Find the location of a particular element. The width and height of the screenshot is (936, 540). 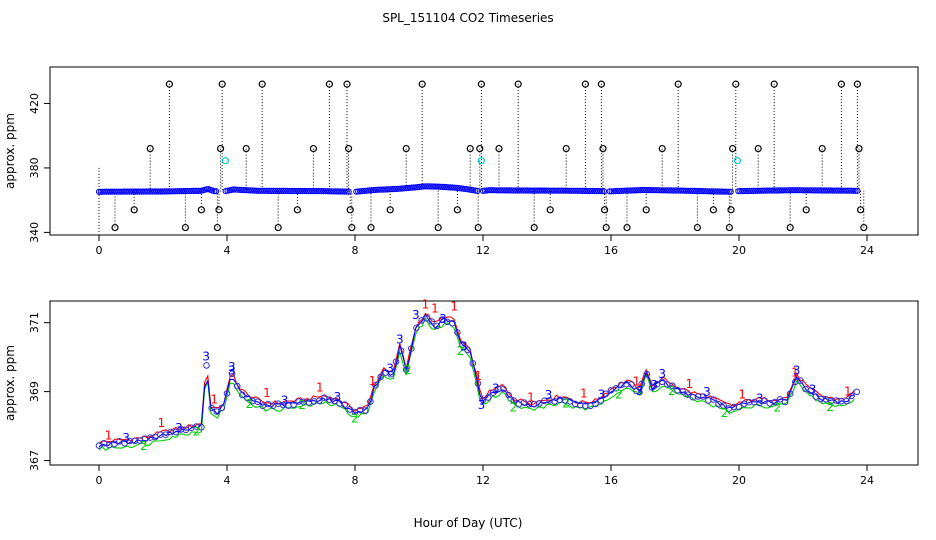

cyan-point is located at coordinates (737, 161).